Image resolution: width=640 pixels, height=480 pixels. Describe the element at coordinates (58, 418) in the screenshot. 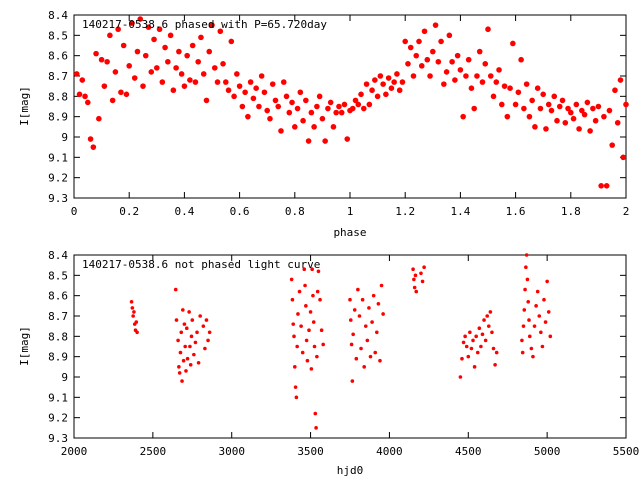

I see `unphased-y-tick-label: 9.2` at that location.